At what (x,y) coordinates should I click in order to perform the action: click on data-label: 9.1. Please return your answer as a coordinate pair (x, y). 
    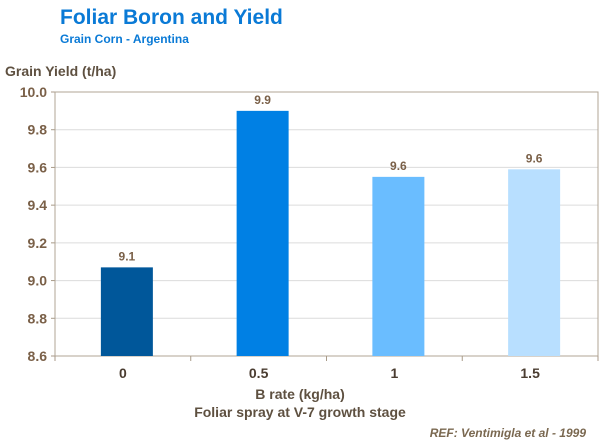
    Looking at the image, I should click on (127, 256).